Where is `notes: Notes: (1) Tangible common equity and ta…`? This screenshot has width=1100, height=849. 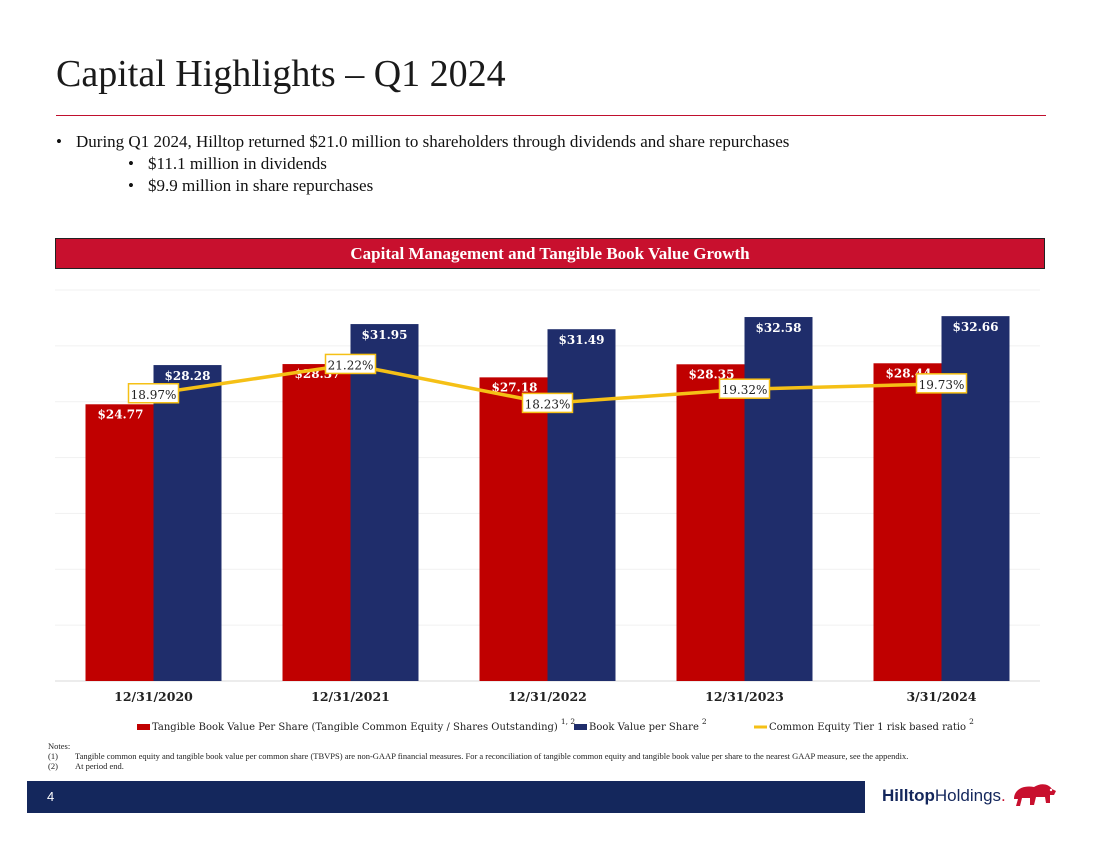 notes: Notes: (1) Tangible common equity and ta… is located at coordinates (568, 756).